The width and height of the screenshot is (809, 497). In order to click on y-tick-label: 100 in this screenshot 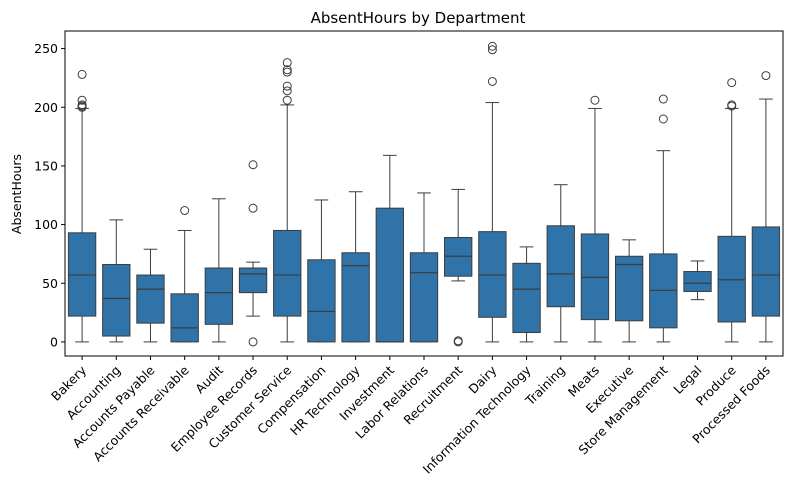, I will do `click(46, 224)`.